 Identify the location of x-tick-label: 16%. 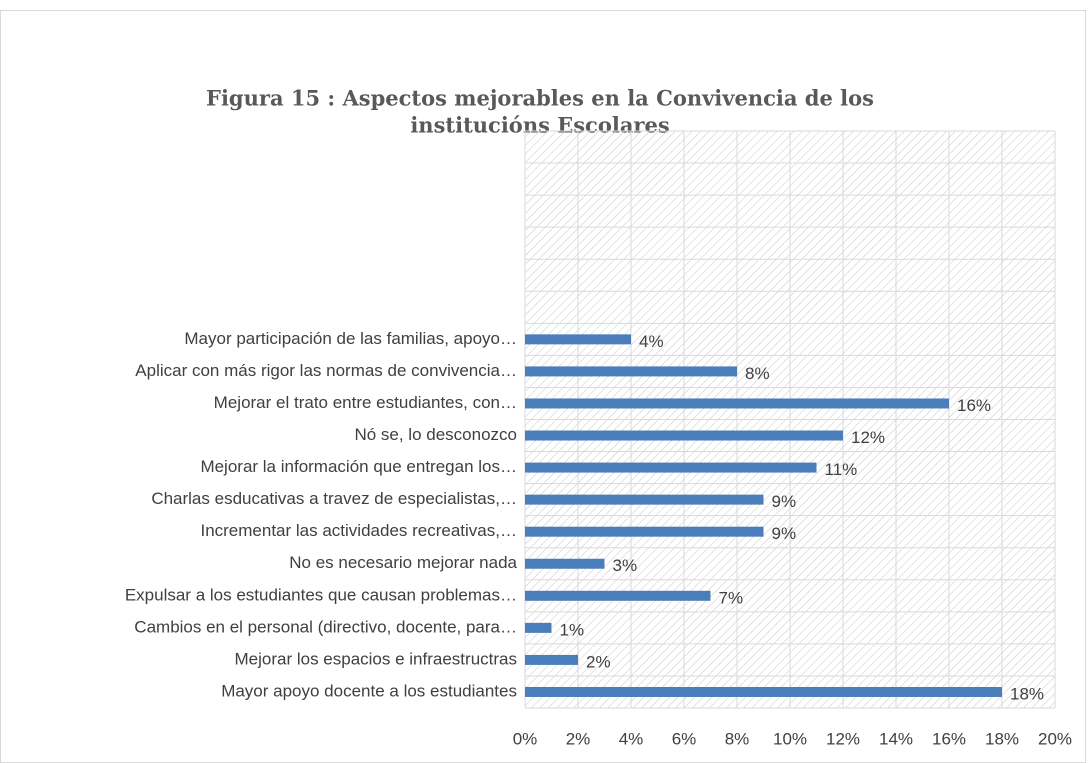
(949, 738).